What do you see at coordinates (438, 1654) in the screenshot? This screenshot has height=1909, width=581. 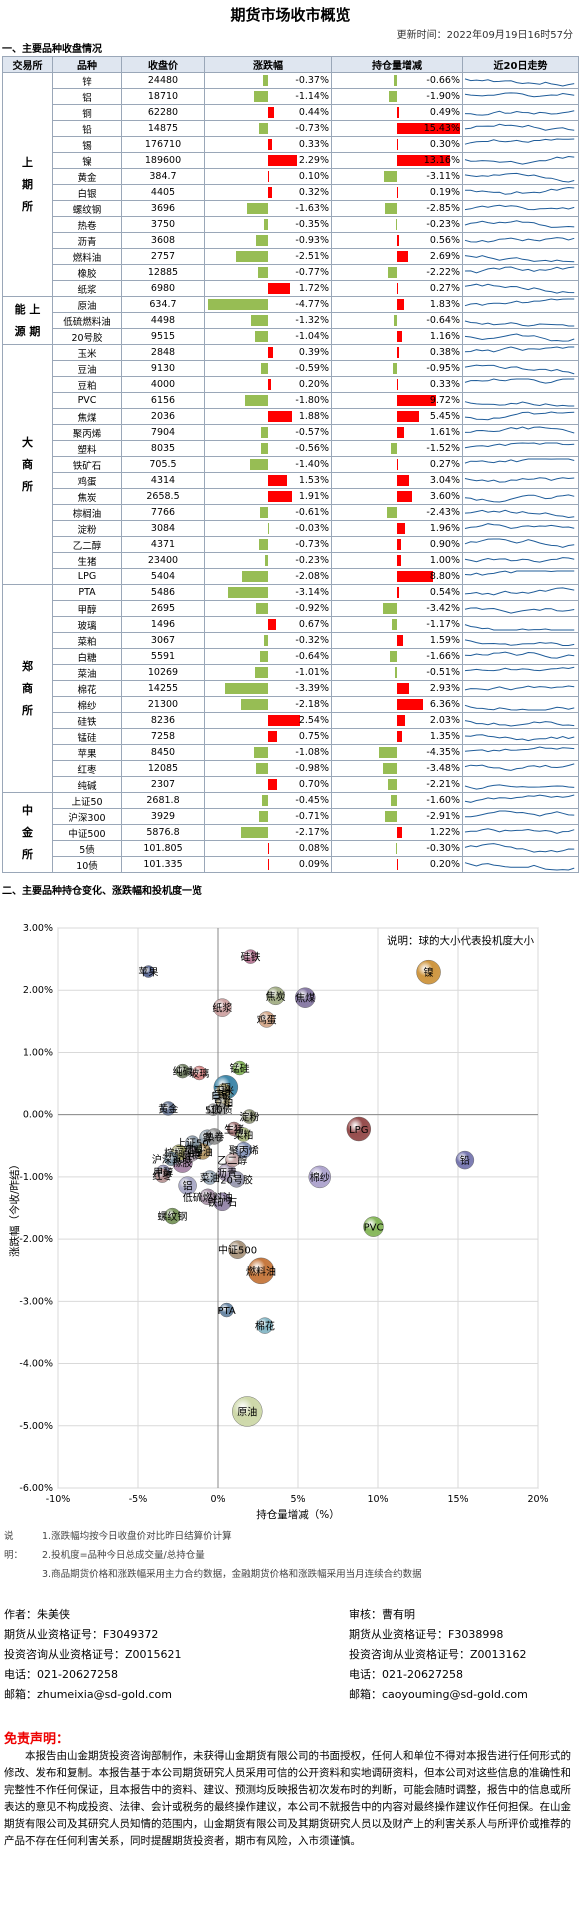 I see `reviewer-advisory-cert: 投资咨询从业资格证号：Z0013162` at bounding box center [438, 1654].